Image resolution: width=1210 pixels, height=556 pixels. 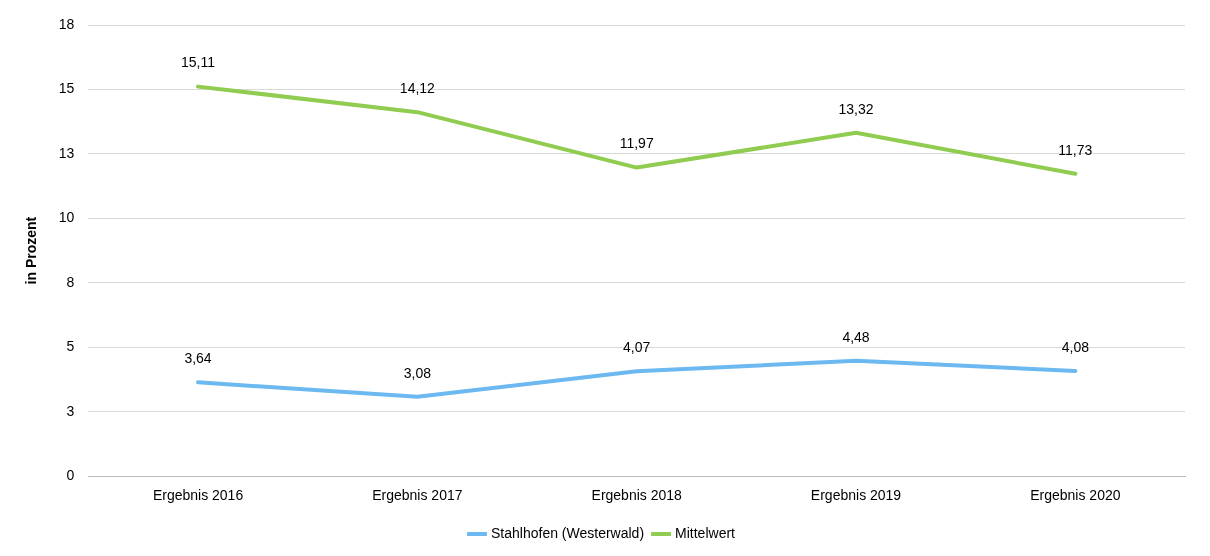 What do you see at coordinates (568, 532) in the screenshot?
I see `legend-label: Stahlhofen (Westerwald)` at bounding box center [568, 532].